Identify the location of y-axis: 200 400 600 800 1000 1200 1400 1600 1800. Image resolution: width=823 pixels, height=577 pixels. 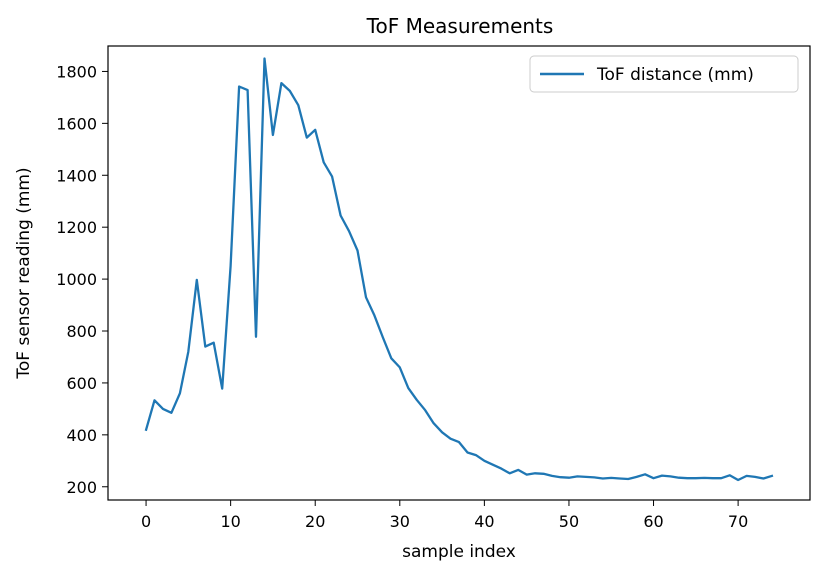
(82, 279).